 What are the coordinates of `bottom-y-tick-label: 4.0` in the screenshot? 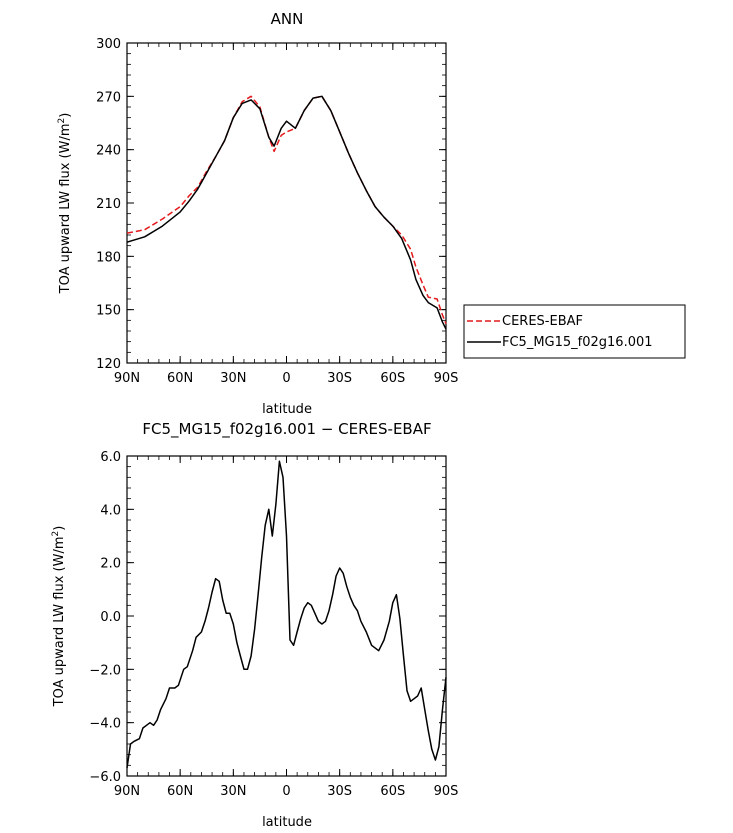 It's located at (110, 510).